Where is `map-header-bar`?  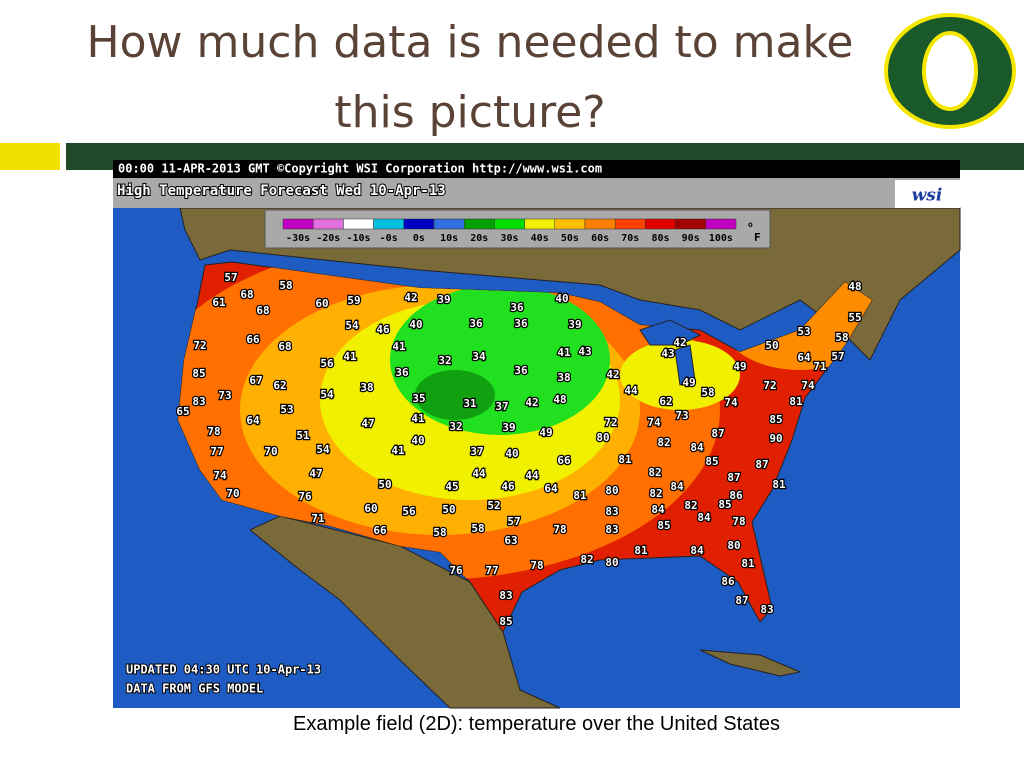 map-header-bar is located at coordinates (536, 169).